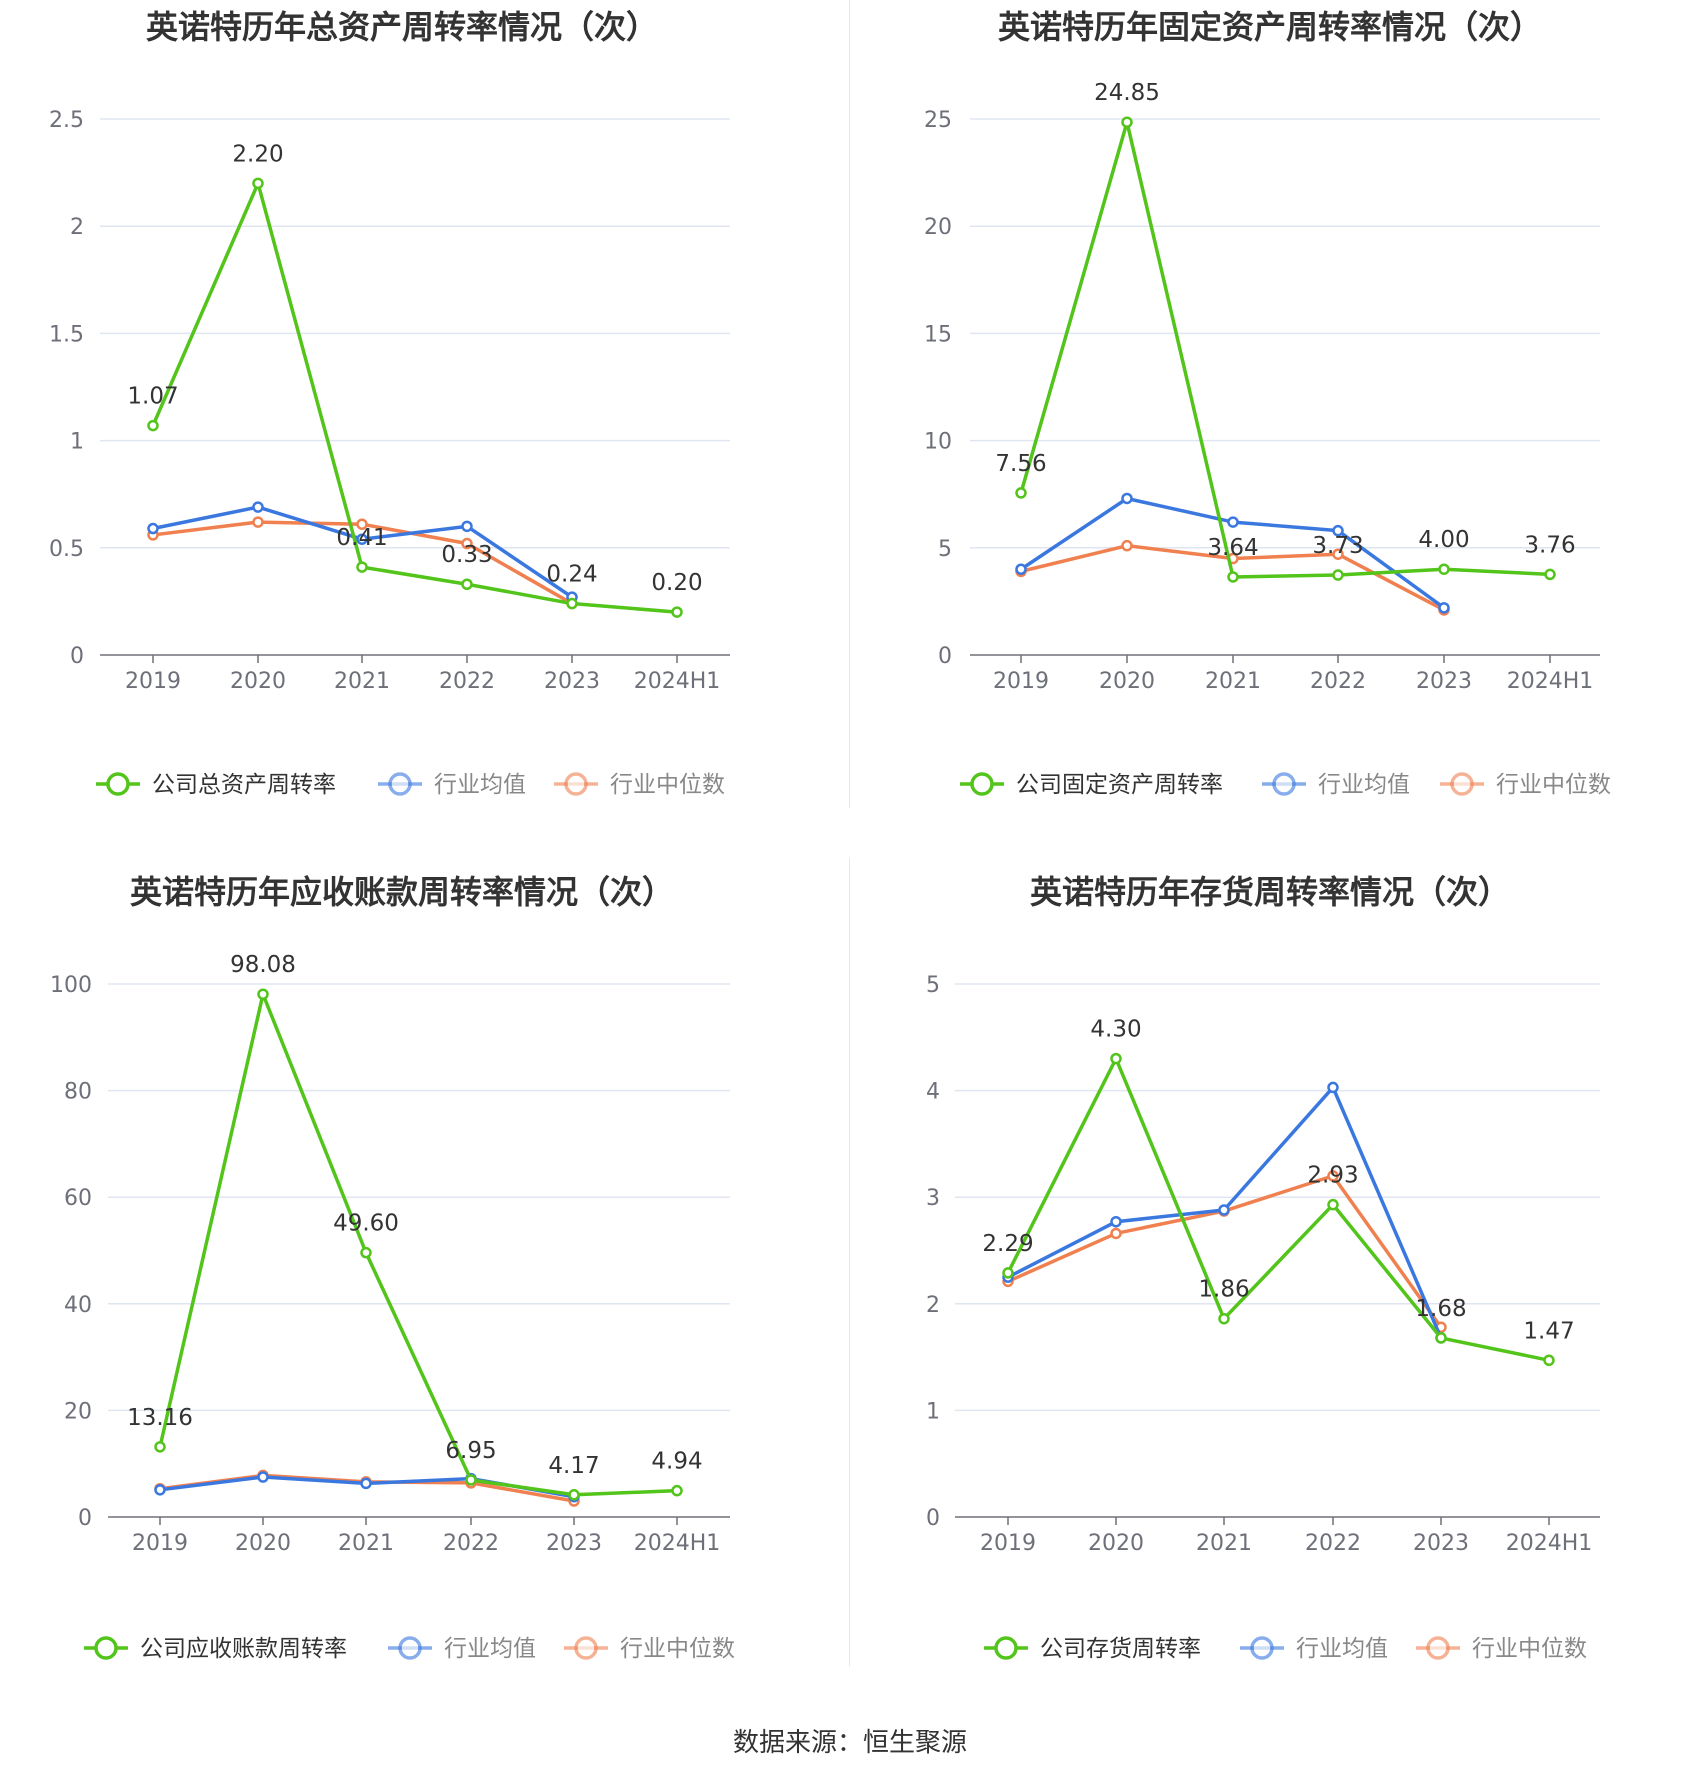 Image resolution: width=1700 pixels, height=1782 pixels. What do you see at coordinates (78, 1092) in the screenshot?
I see `y-tick-label: 80` at bounding box center [78, 1092].